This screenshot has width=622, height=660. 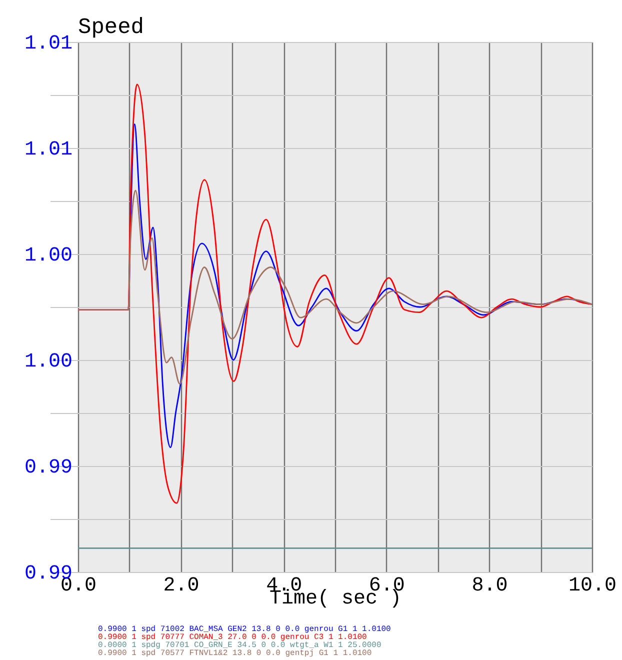 What do you see at coordinates (48, 468) in the screenshot?
I see `y-tick-label: 0.99` at bounding box center [48, 468].